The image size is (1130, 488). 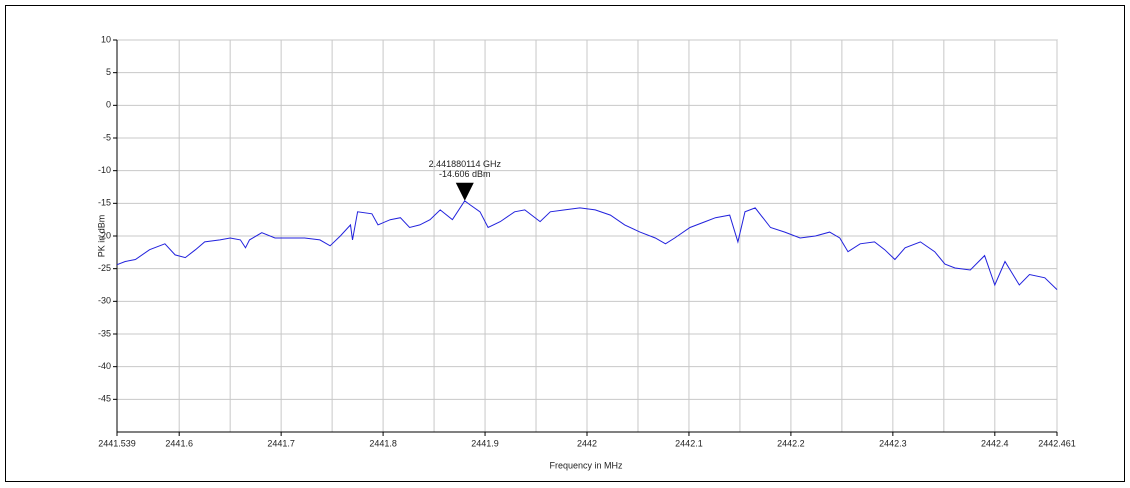 What do you see at coordinates (104, 203) in the screenshot?
I see `y-tick-label: -15` at bounding box center [104, 203].